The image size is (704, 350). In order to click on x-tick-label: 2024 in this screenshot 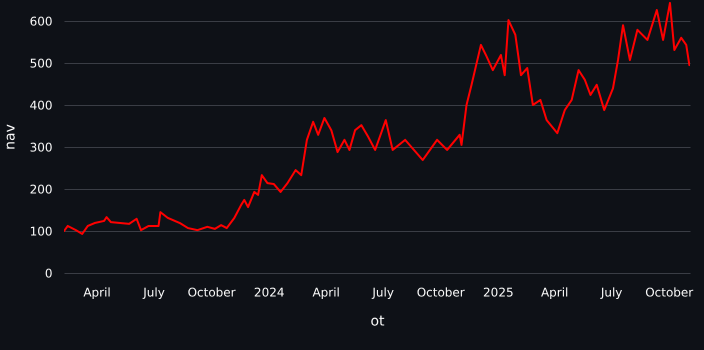, I will do `click(269, 293)`.